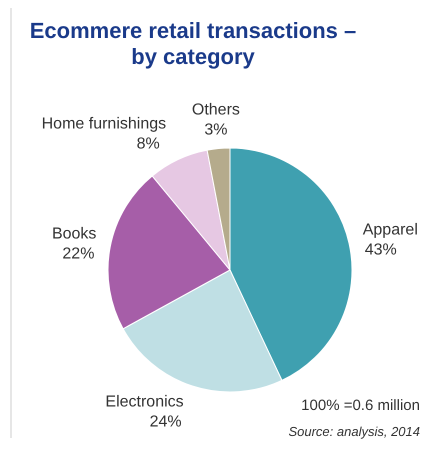 Image resolution: width=431 pixels, height=453 pixels. I want to click on data-label: 8%, so click(148, 143).